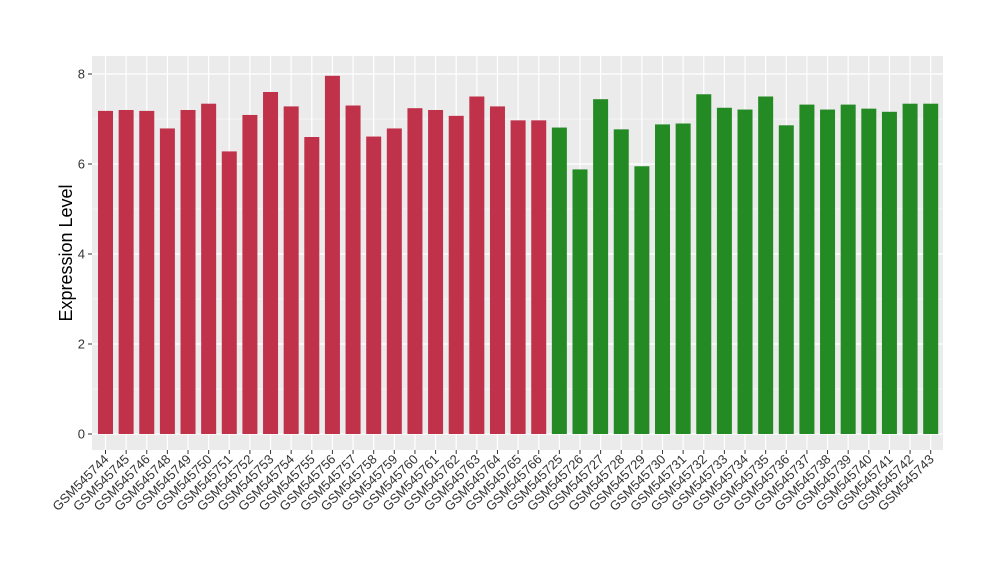 Image resolution: width=1000 pixels, height=580 pixels. I want to click on bar-GSM545745, so click(126, 272).